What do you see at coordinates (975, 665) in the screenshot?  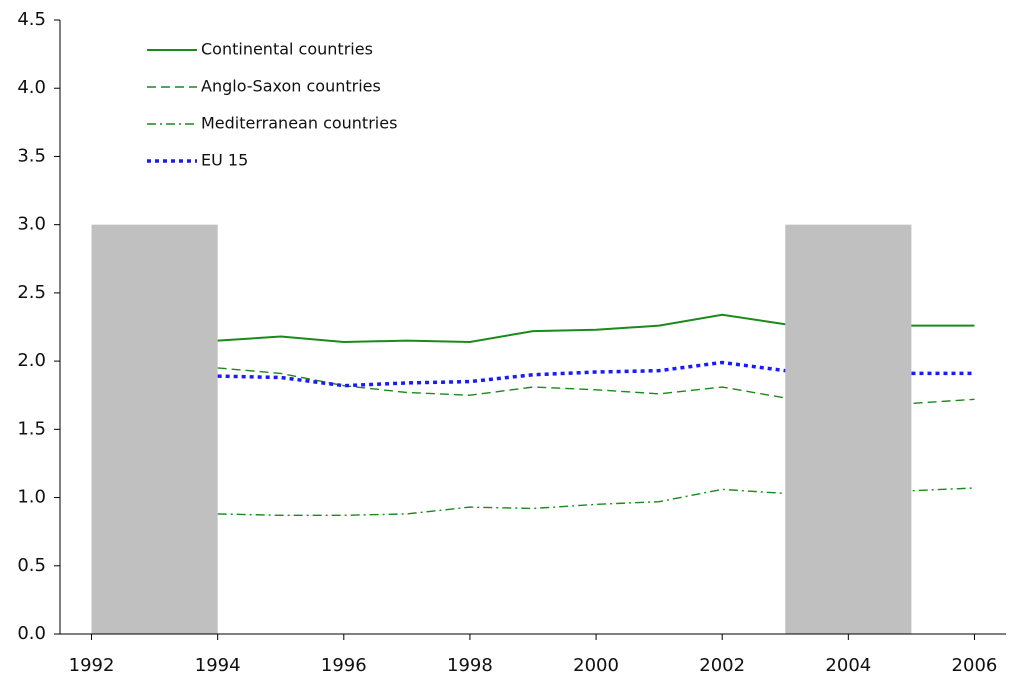 I see `x-tick-label: 2006` at bounding box center [975, 665].